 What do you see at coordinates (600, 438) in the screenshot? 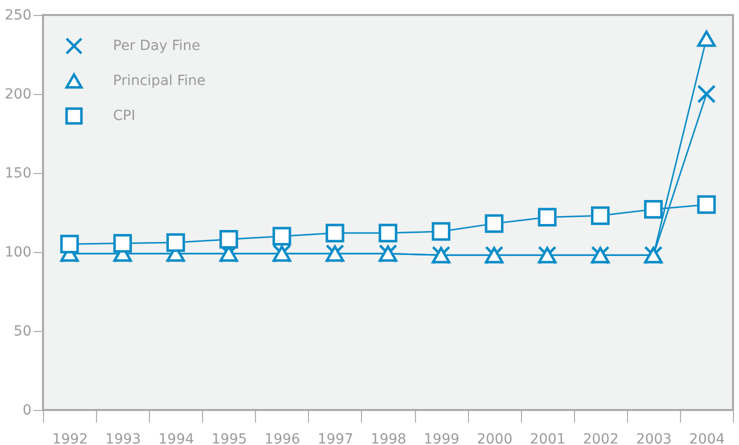
I see `x-tick-label: 2002` at bounding box center [600, 438].